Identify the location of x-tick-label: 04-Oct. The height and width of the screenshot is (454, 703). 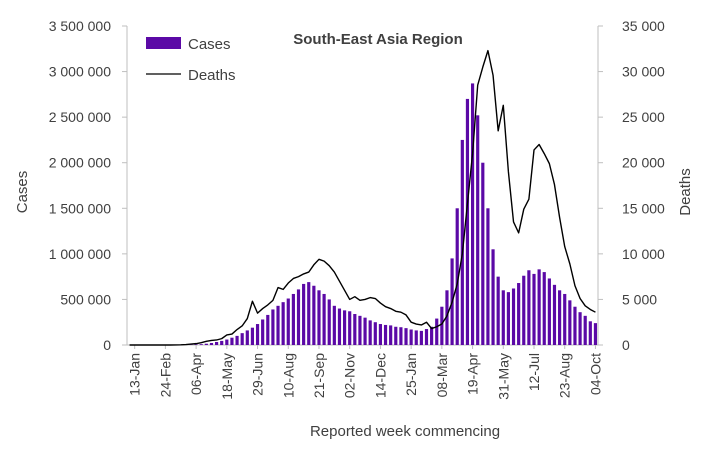
(595, 374).